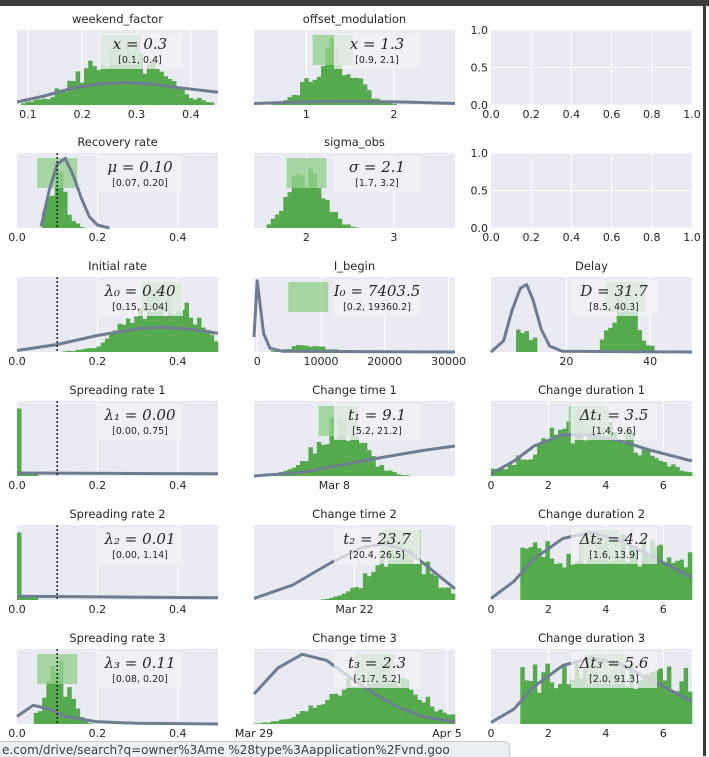 The image size is (709, 757). I want to click on stat-box, so click(140, 546).